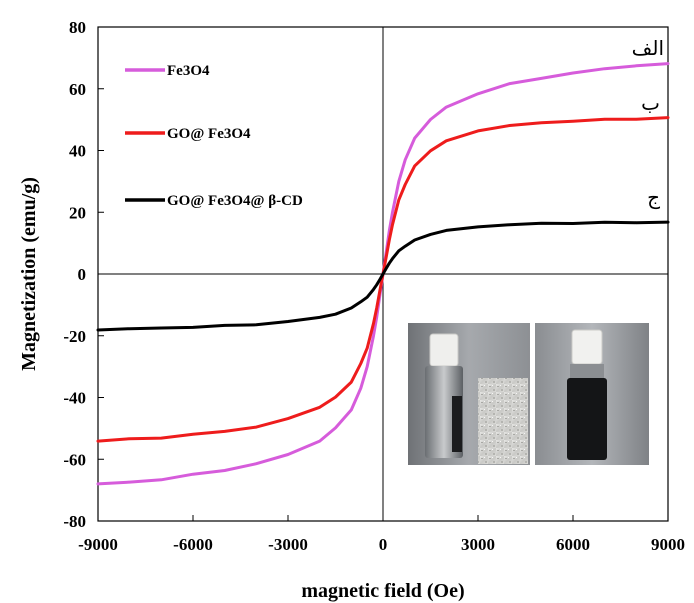 The image size is (694, 603). I want to click on y-tick-label: -80, so click(74, 521).